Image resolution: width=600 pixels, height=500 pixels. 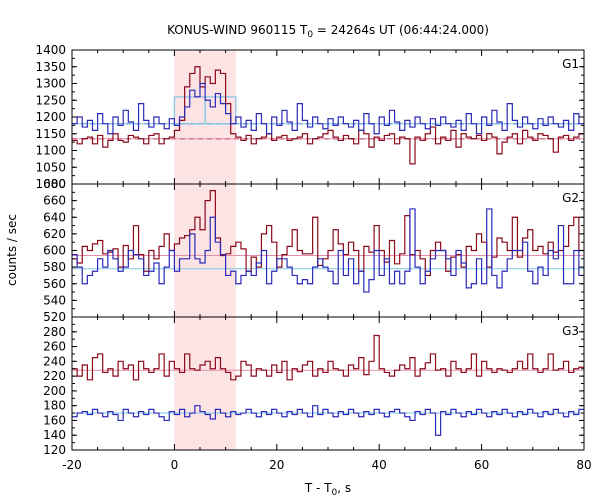 I want to click on y-tick-label: 140, so click(x=54, y=435).